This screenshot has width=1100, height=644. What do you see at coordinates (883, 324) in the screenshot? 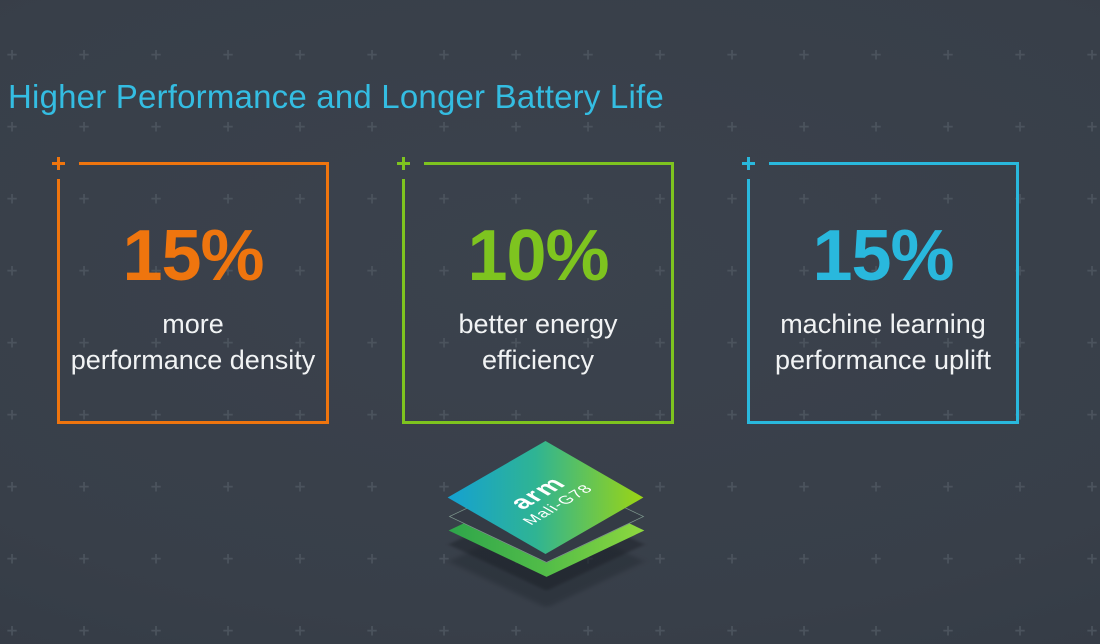
I see `stat-label-line1: machine learning` at bounding box center [883, 324].